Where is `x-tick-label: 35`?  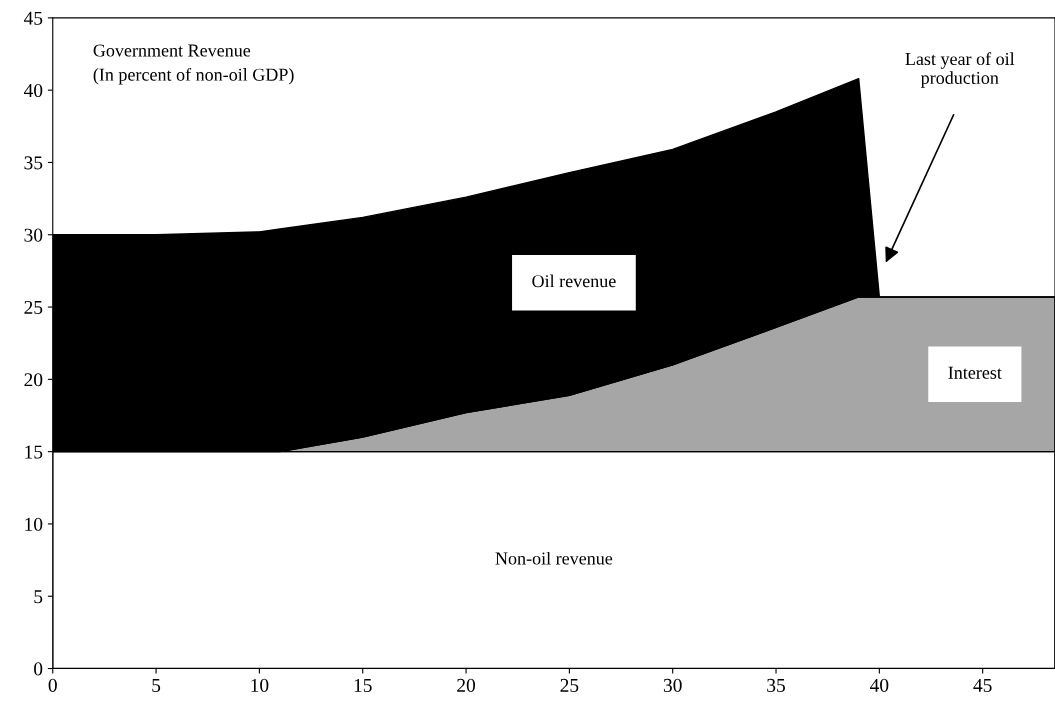 x-tick-label: 35 is located at coordinates (776, 685).